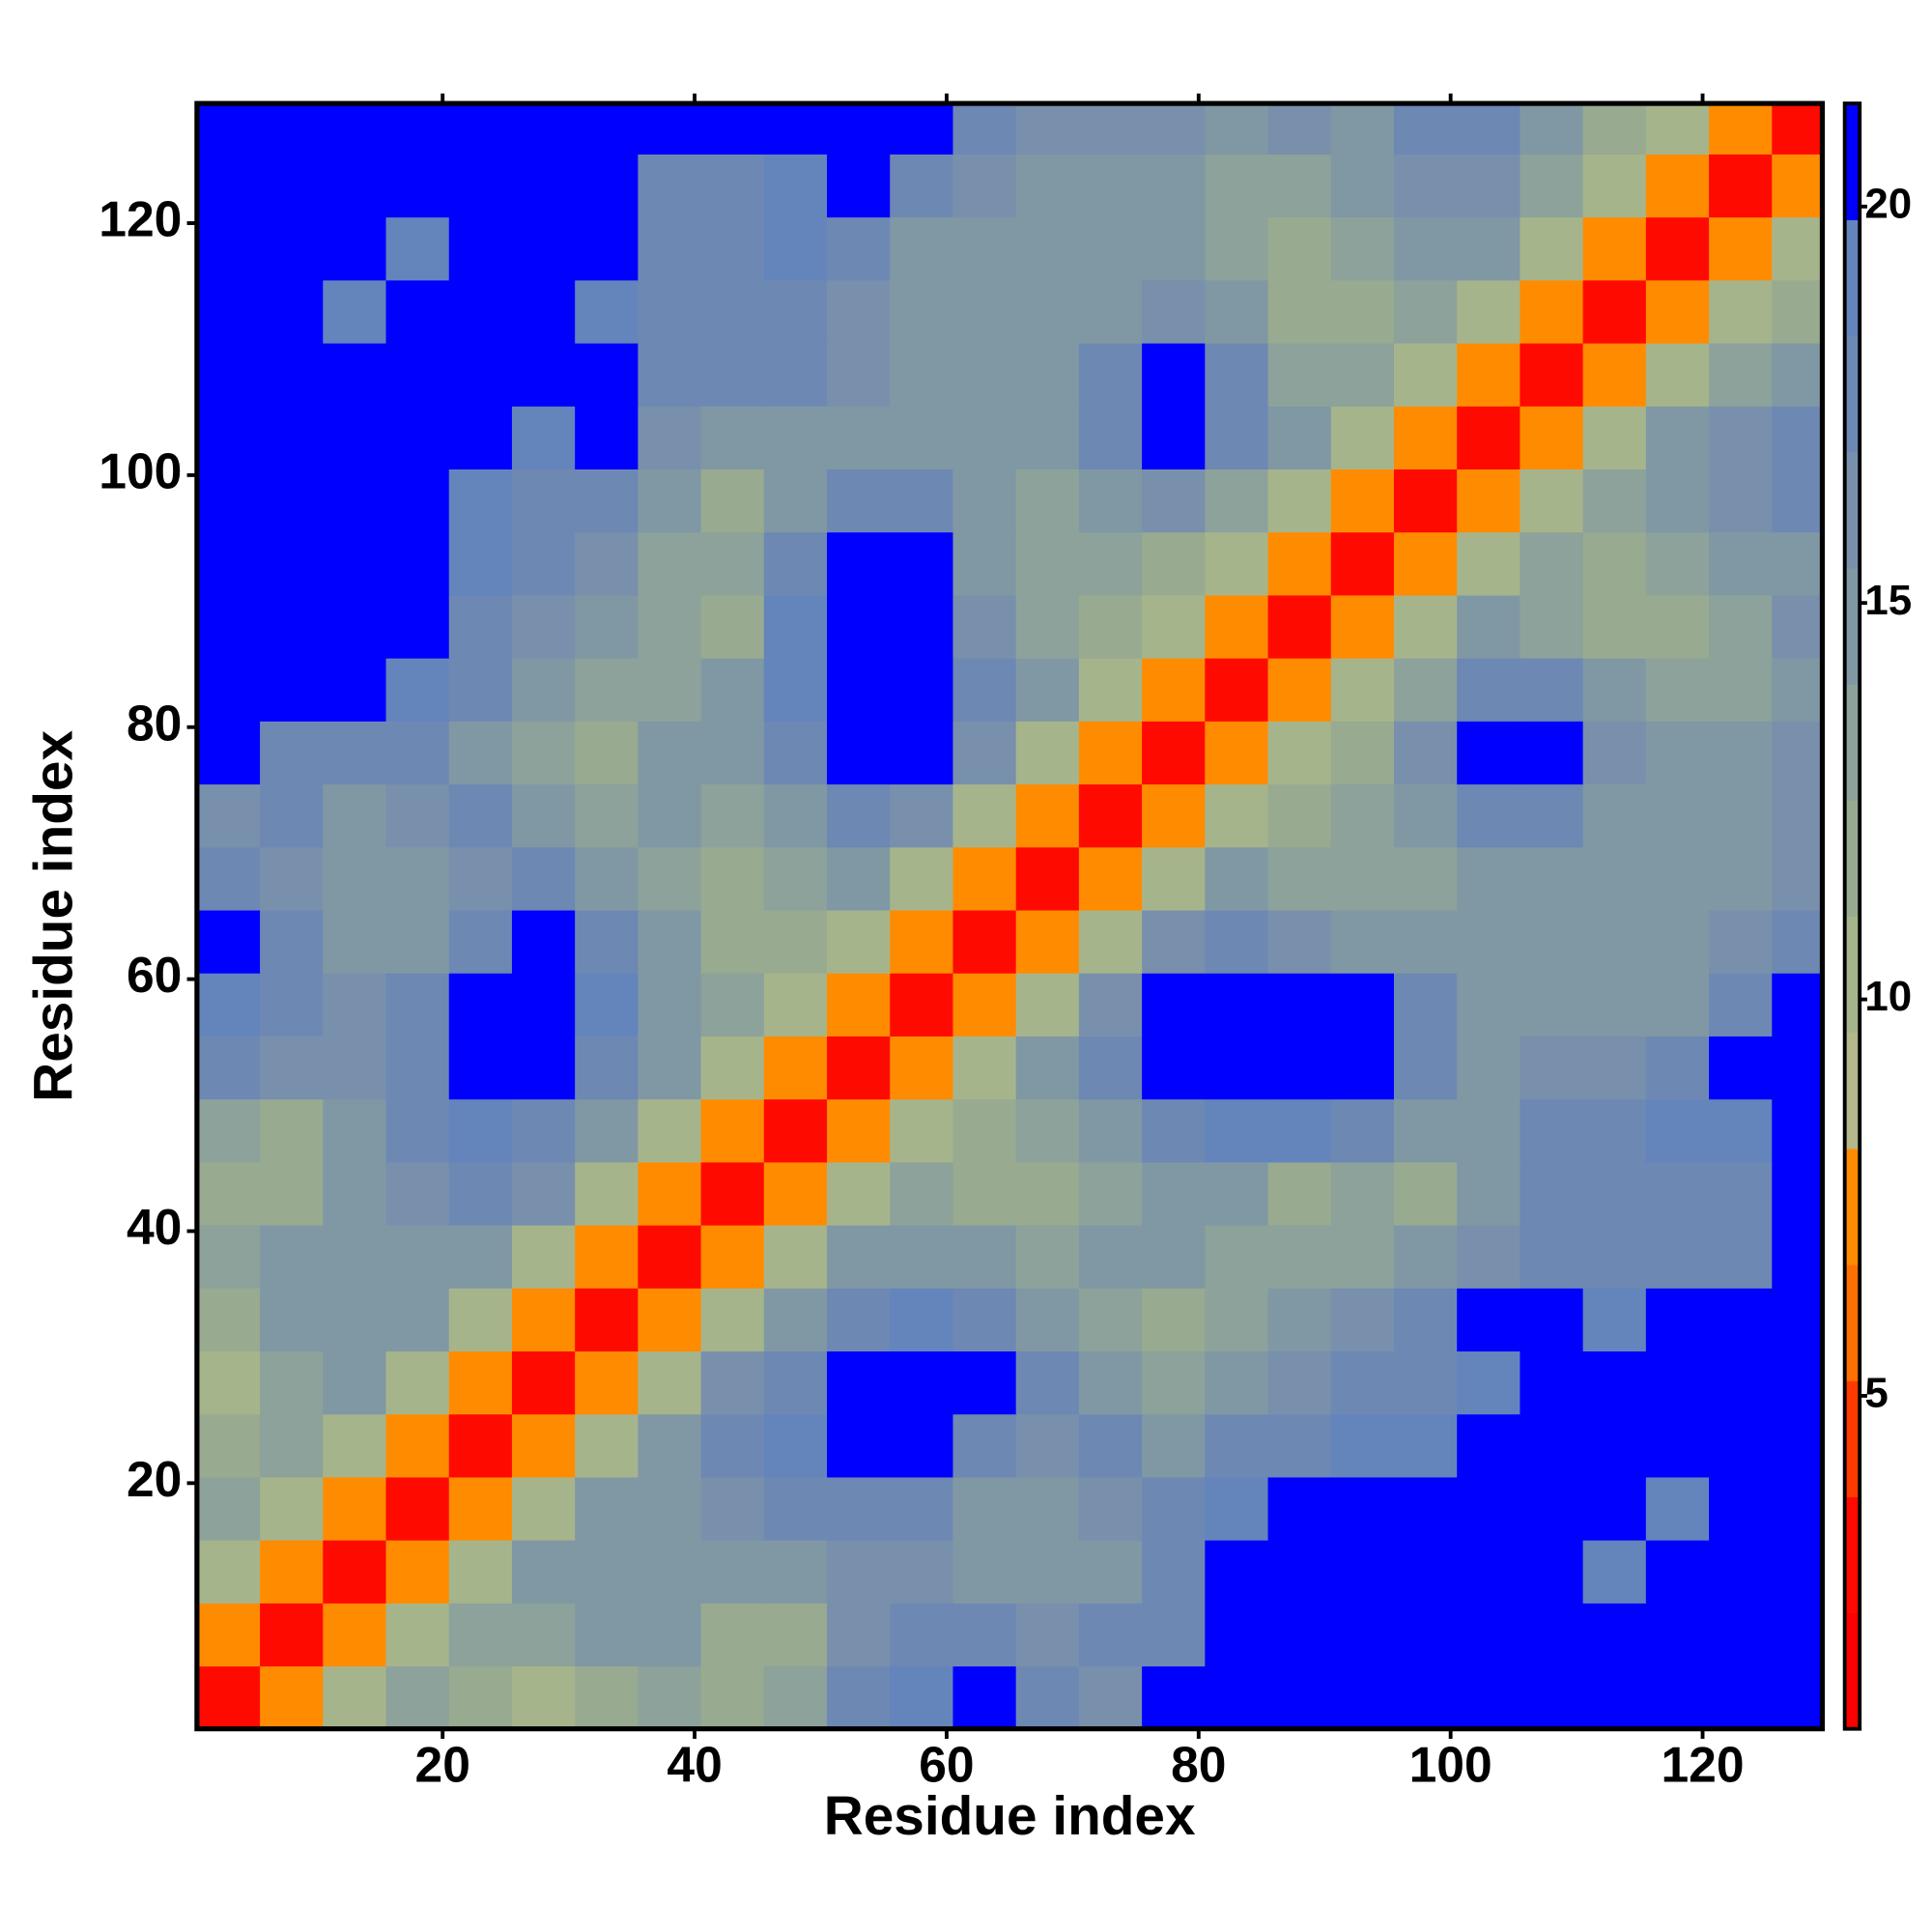 This screenshot has width=1932, height=1932. I want to click on y-axis-title: Residue index, so click(53, 916).